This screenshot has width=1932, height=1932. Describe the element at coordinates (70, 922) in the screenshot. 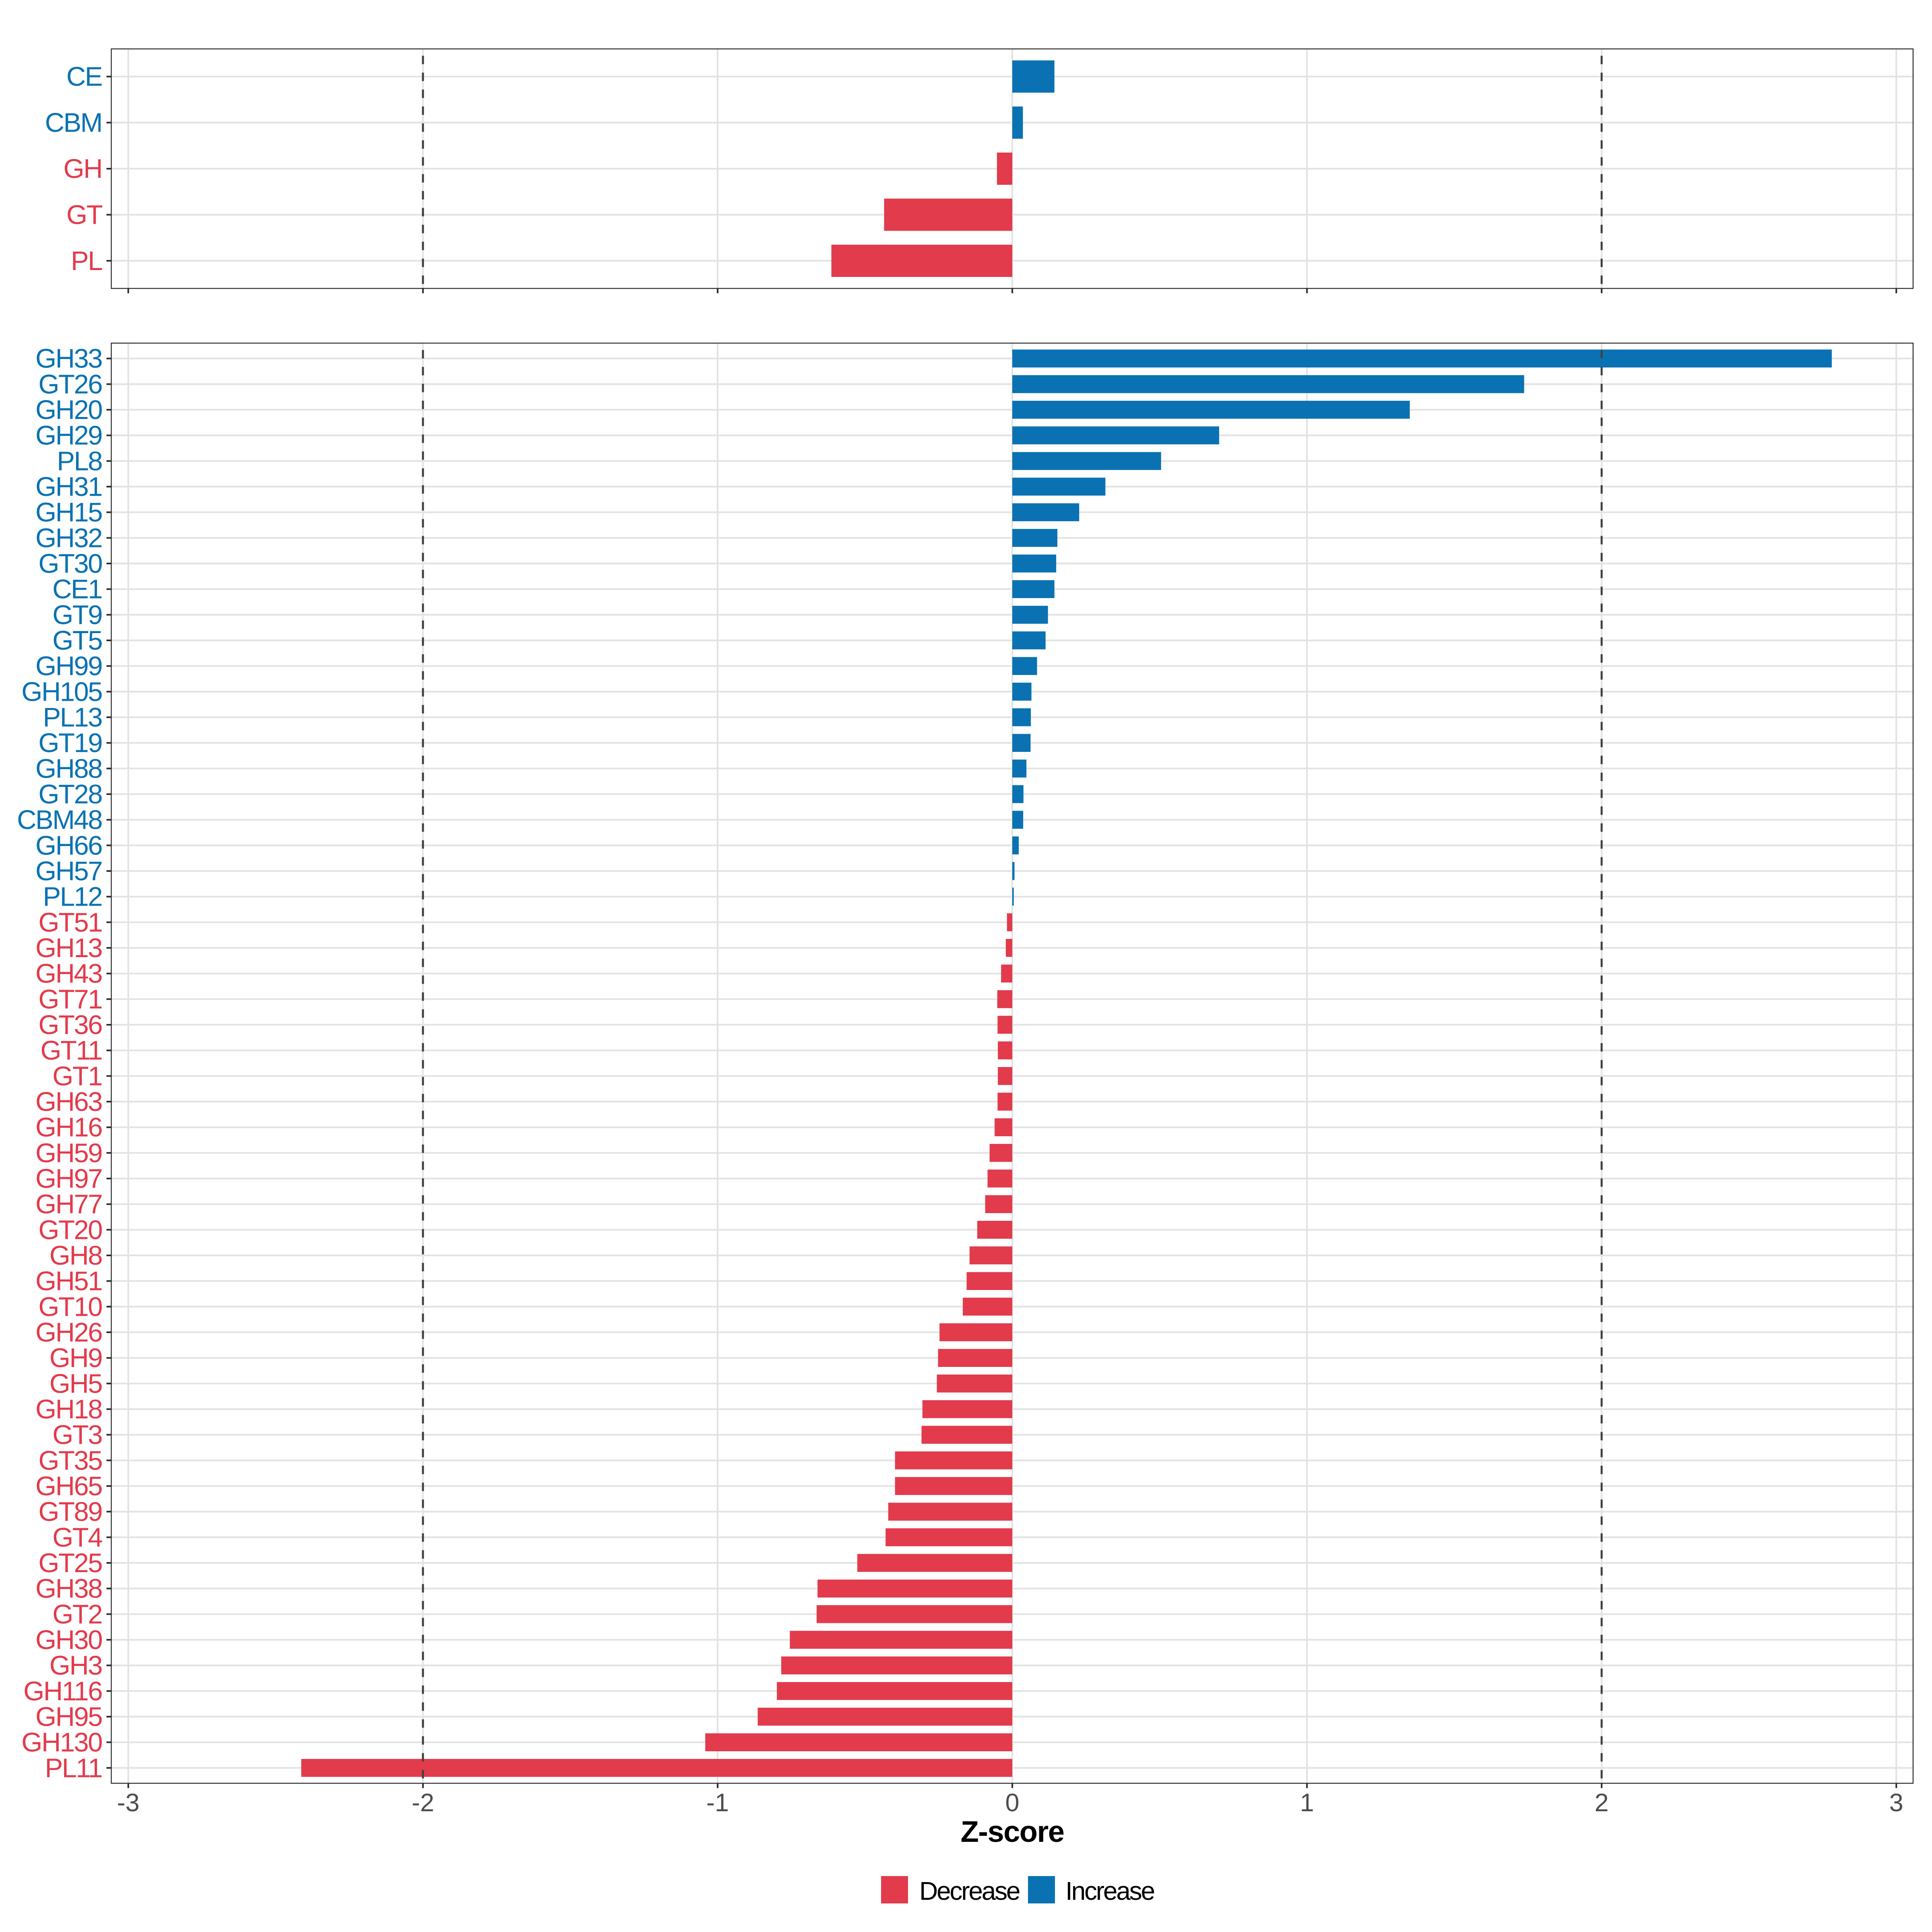

I see `svg-text: GT51` at that location.